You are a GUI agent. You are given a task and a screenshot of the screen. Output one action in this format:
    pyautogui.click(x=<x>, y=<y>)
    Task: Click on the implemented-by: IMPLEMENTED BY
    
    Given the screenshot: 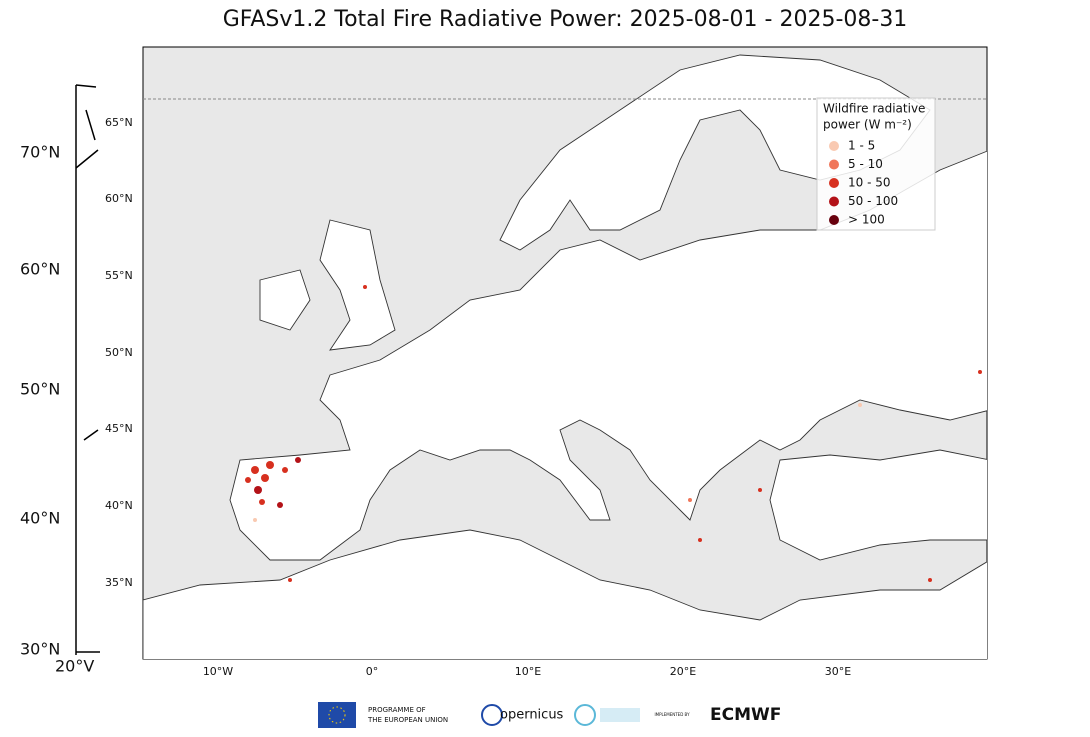 What is the action you would take?
    pyautogui.click(x=672, y=714)
    